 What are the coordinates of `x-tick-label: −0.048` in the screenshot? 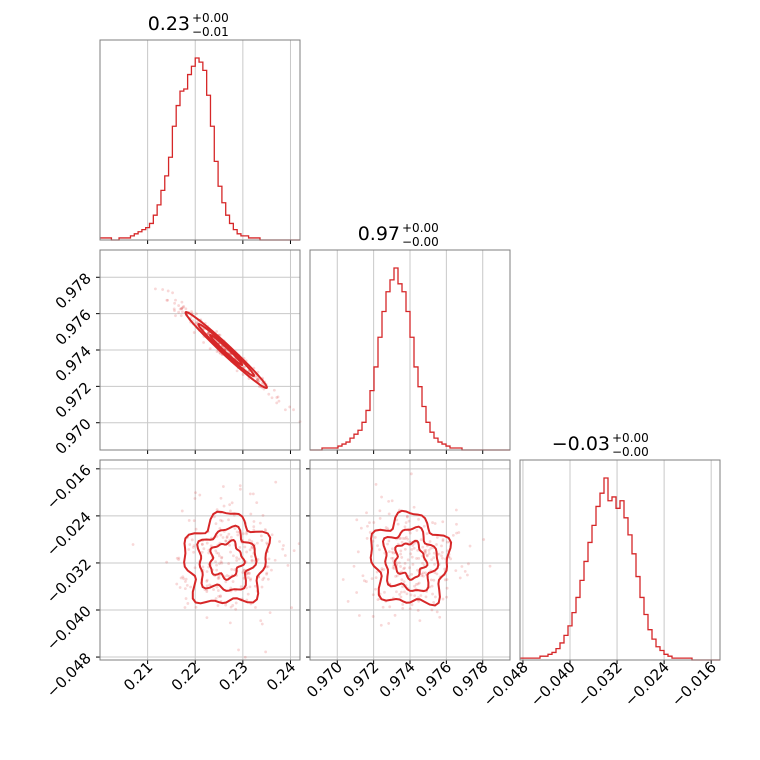 It's located at (506, 684).